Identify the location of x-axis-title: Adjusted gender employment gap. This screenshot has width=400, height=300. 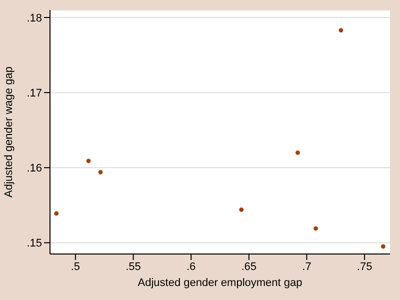
(220, 283).